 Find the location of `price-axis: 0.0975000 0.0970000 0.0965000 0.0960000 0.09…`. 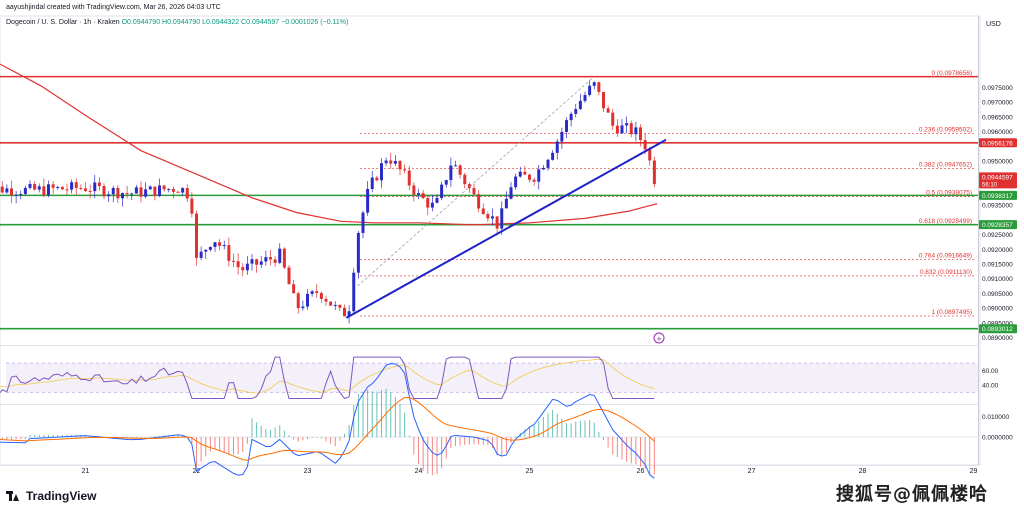

price-axis: 0.0975000 0.0970000 0.0965000 0.0960000 0.09… is located at coordinates (998, 213).